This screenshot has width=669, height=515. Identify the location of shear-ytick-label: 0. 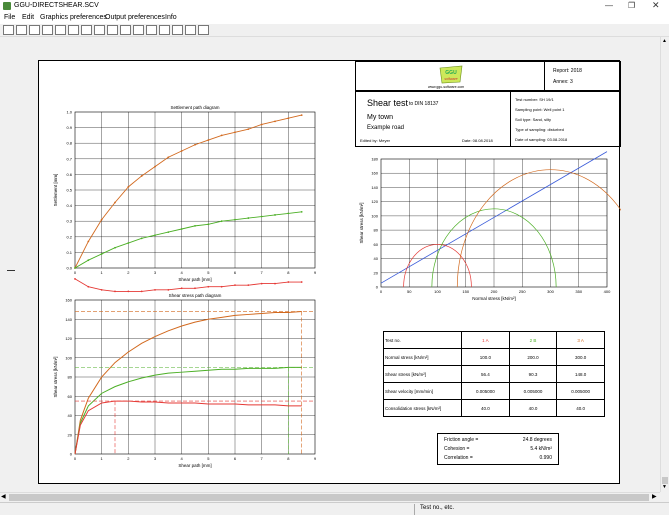
(71, 454).